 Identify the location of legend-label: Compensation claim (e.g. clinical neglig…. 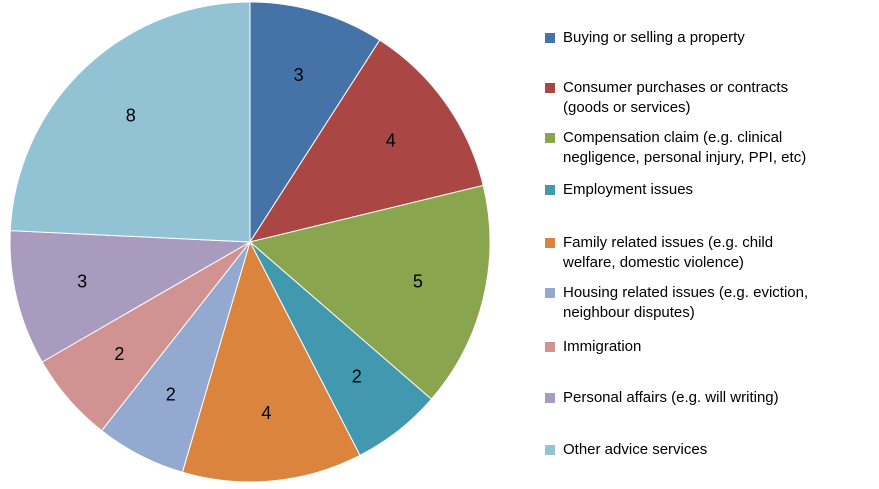
(685, 147).